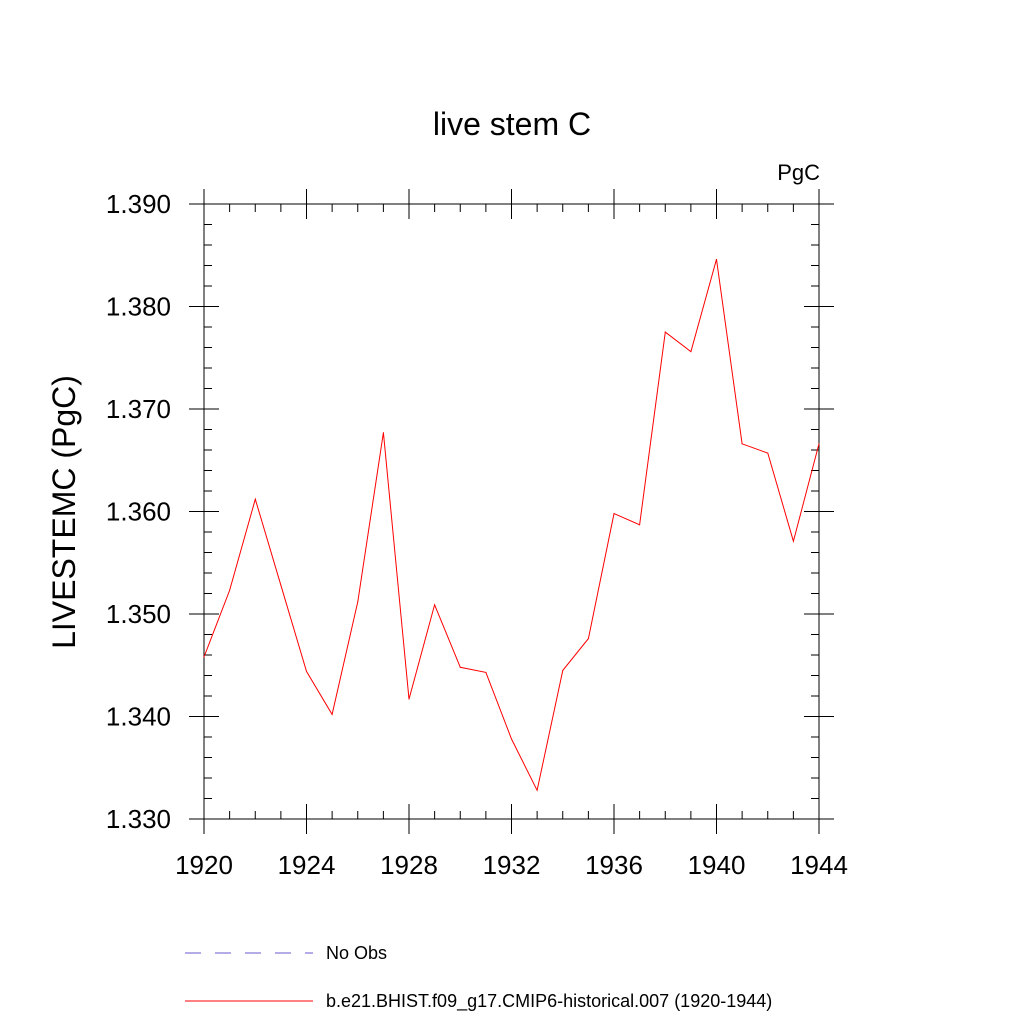 The height and width of the screenshot is (1024, 1024). I want to click on legend-item-no-obs: No Obs, so click(286, 953).